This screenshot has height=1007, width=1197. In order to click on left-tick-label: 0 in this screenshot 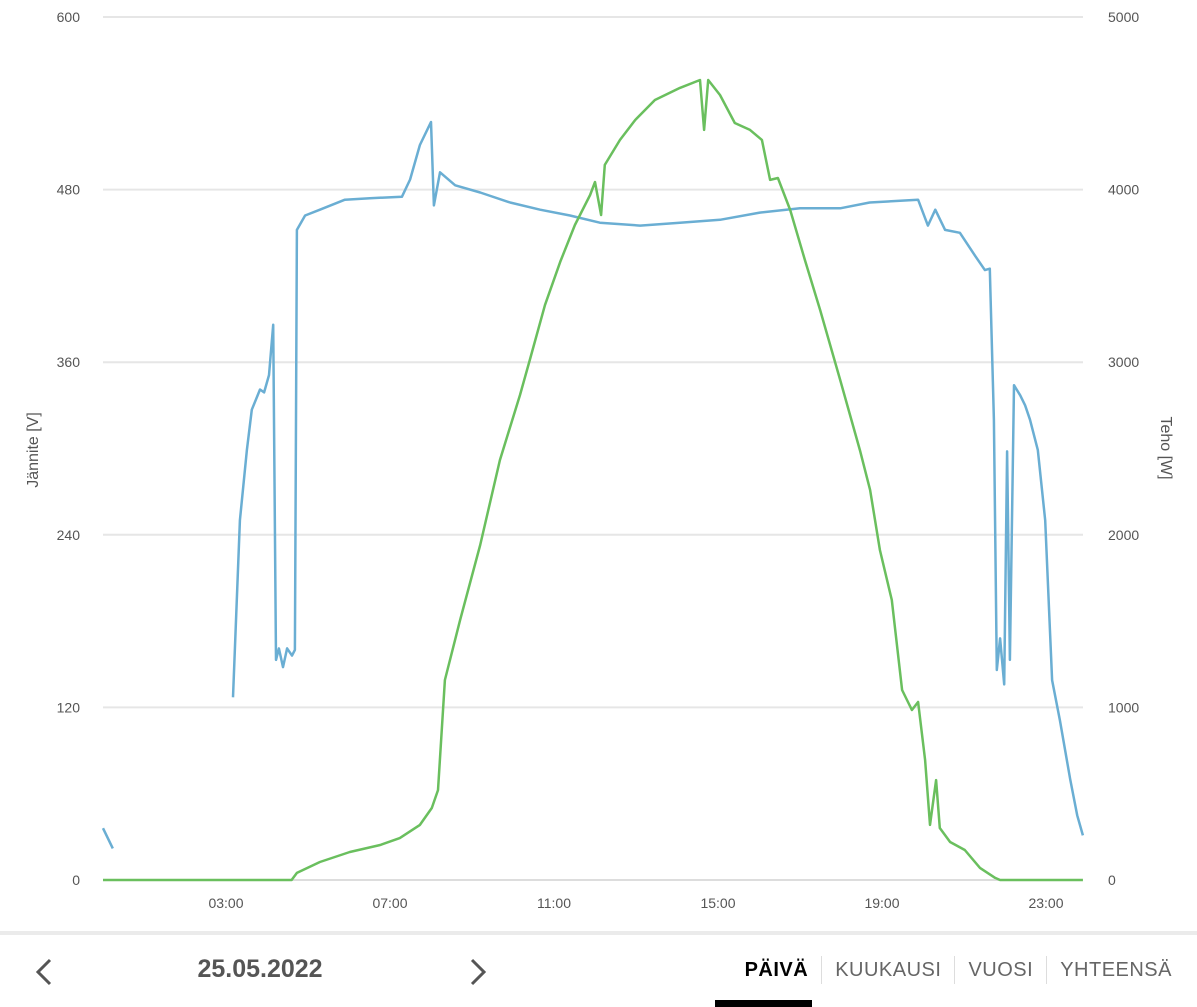, I will do `click(76, 880)`.